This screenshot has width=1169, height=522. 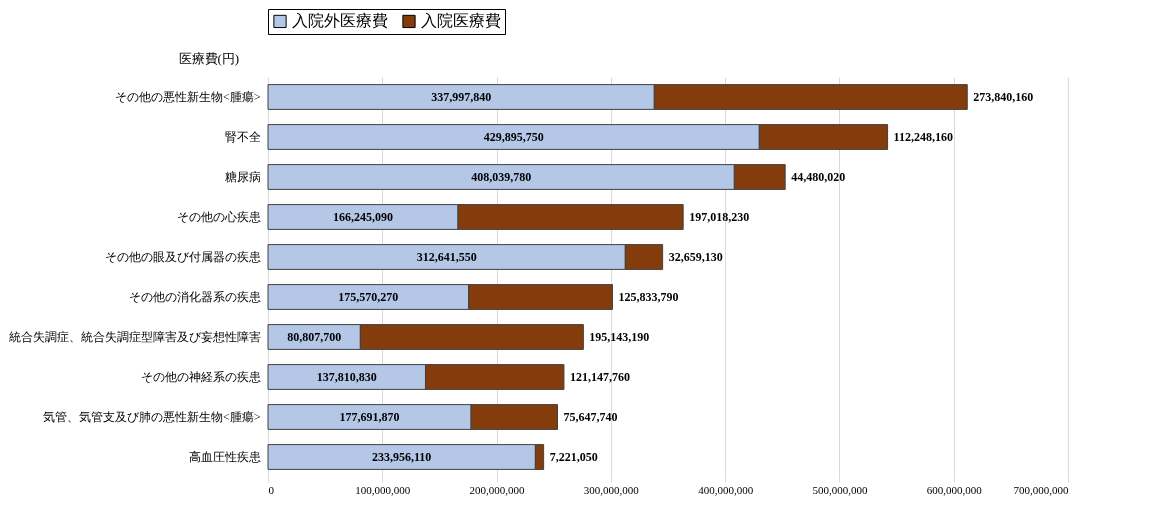 What do you see at coordinates (590, 417) in the screenshot?
I see `data-label: 75,647,740` at bounding box center [590, 417].